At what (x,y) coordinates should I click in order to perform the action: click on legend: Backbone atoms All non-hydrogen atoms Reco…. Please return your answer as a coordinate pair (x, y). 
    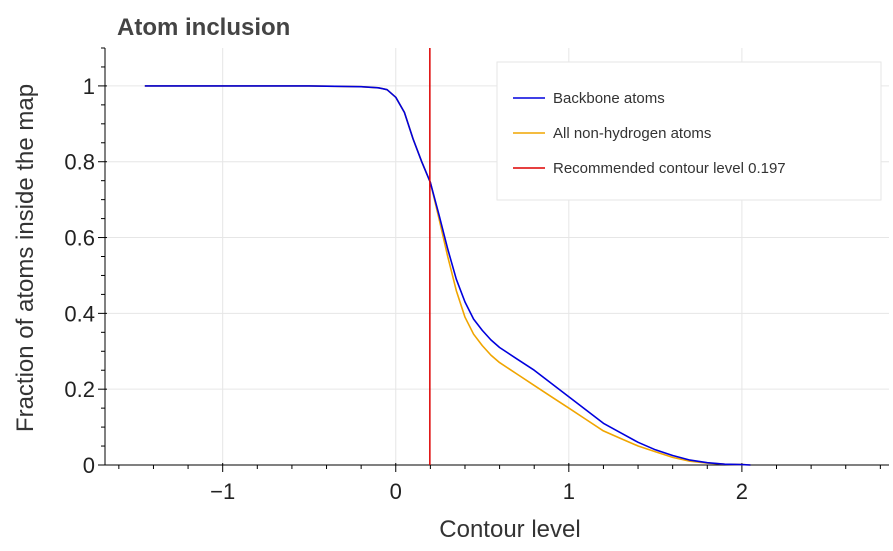
    Looking at the image, I should click on (689, 131).